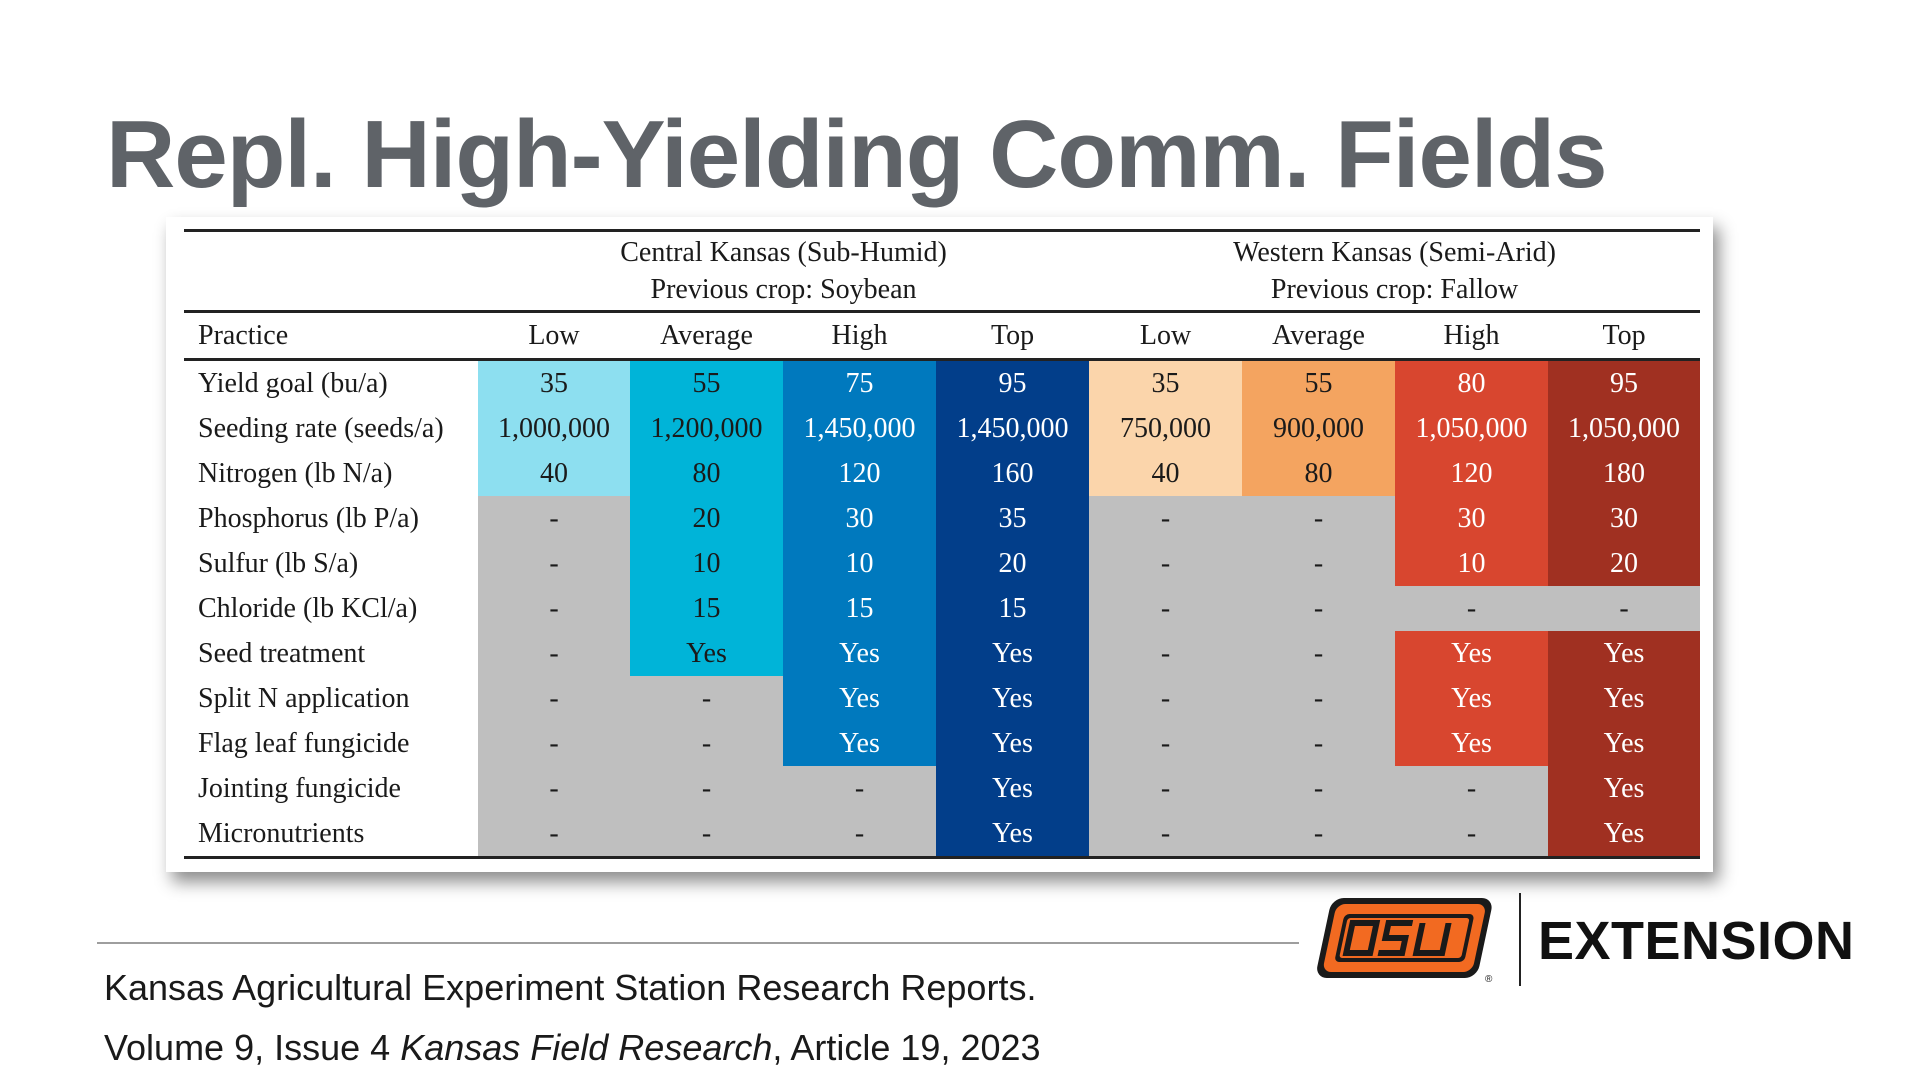 This screenshot has height=1080, width=1920. I want to click on table-cell: 750,000, so click(1166, 428).